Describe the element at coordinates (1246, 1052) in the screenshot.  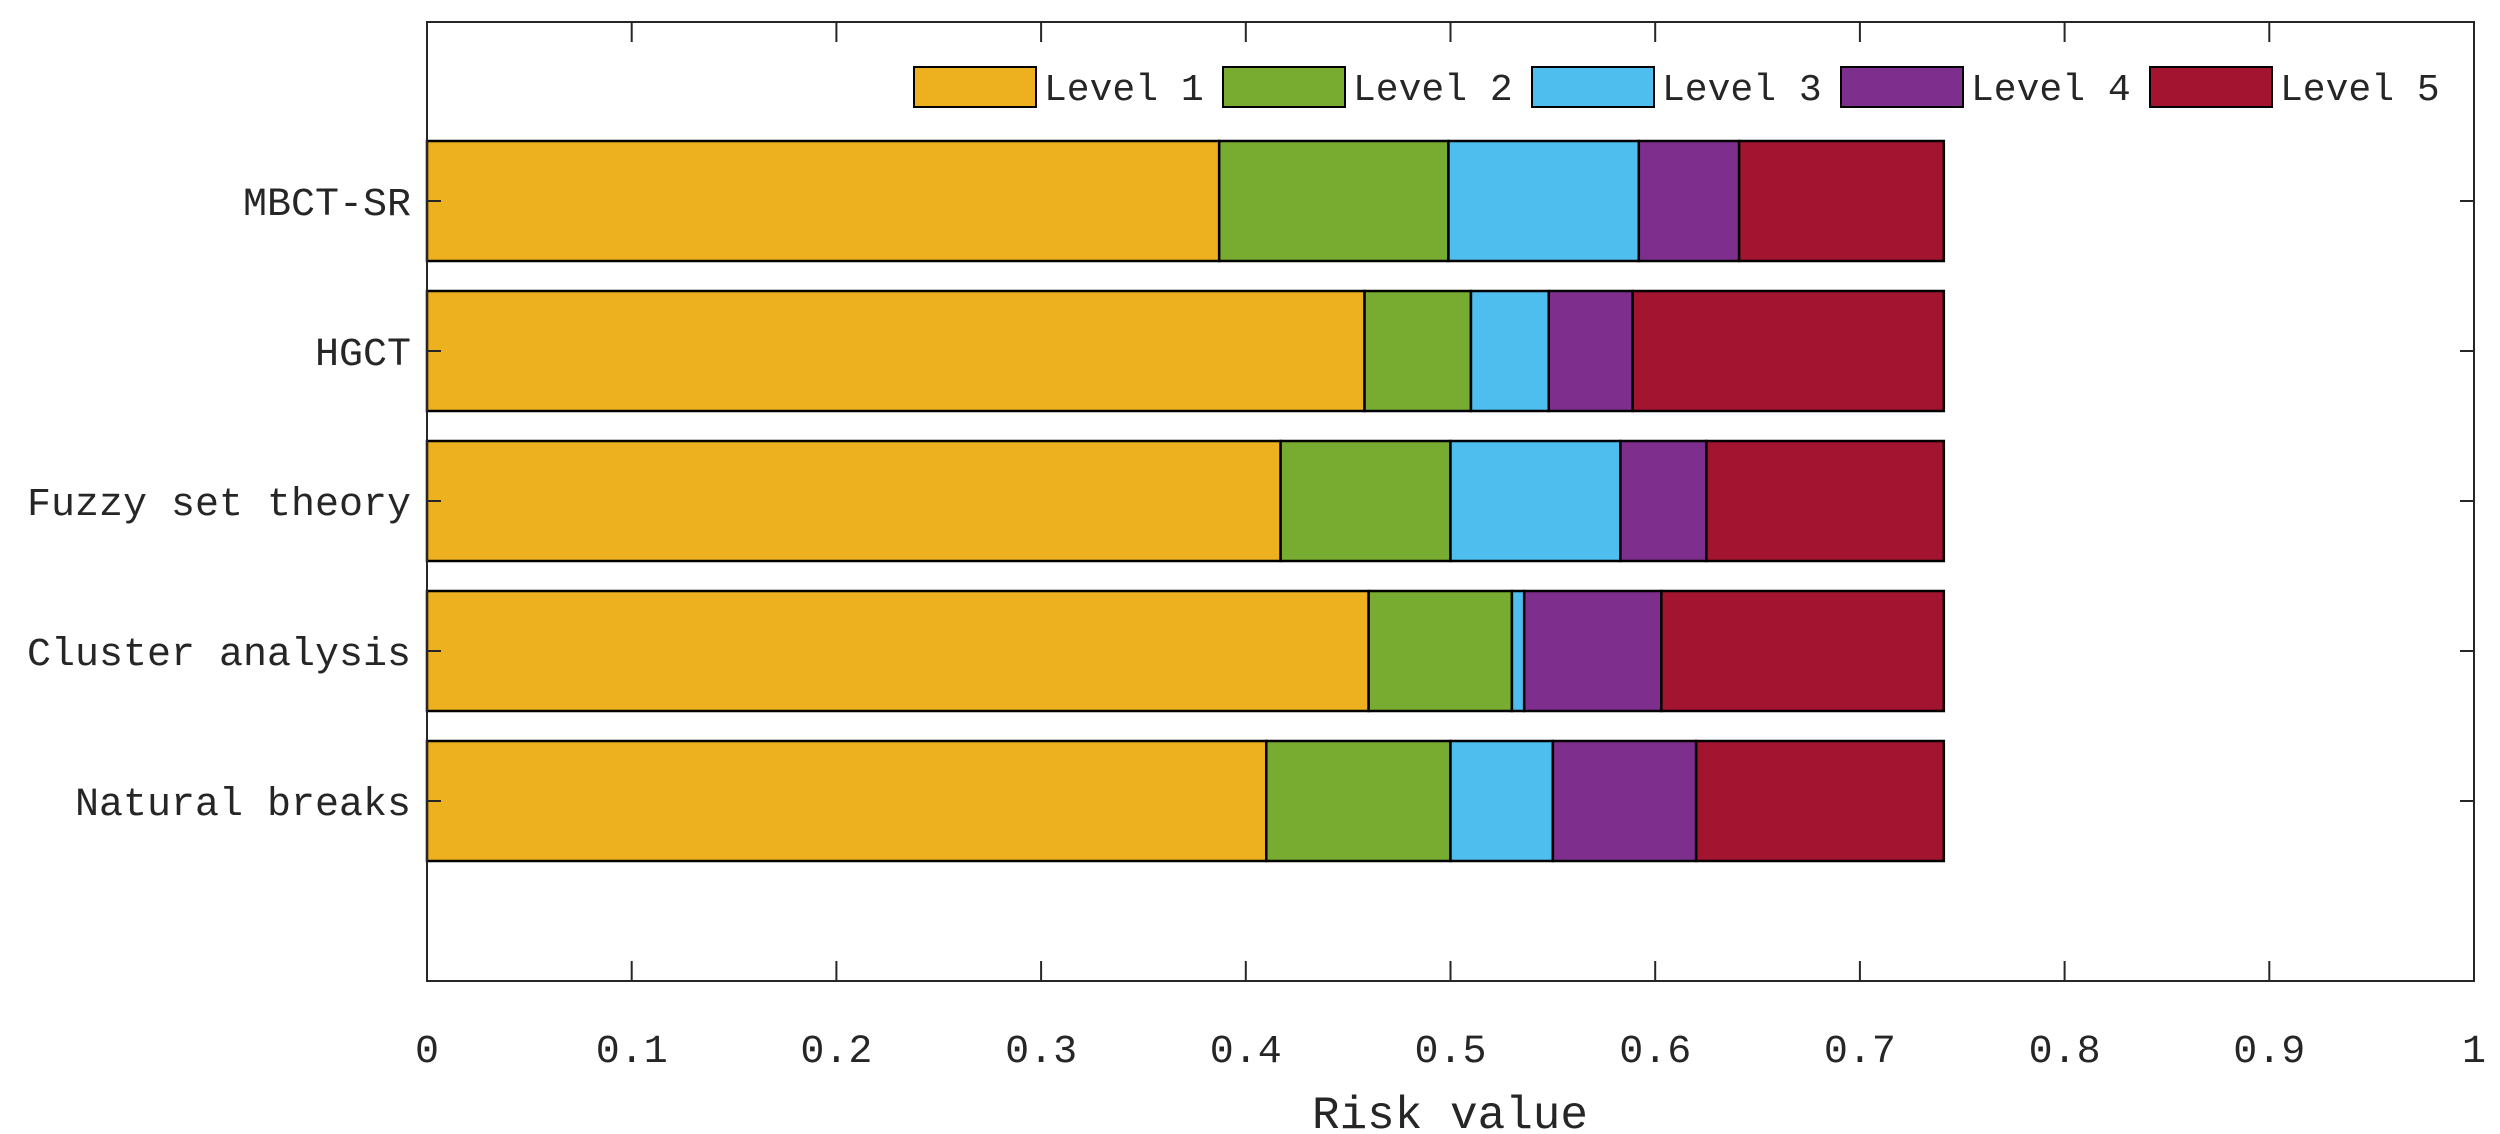
I see `x-tick-label: 0.4` at that location.